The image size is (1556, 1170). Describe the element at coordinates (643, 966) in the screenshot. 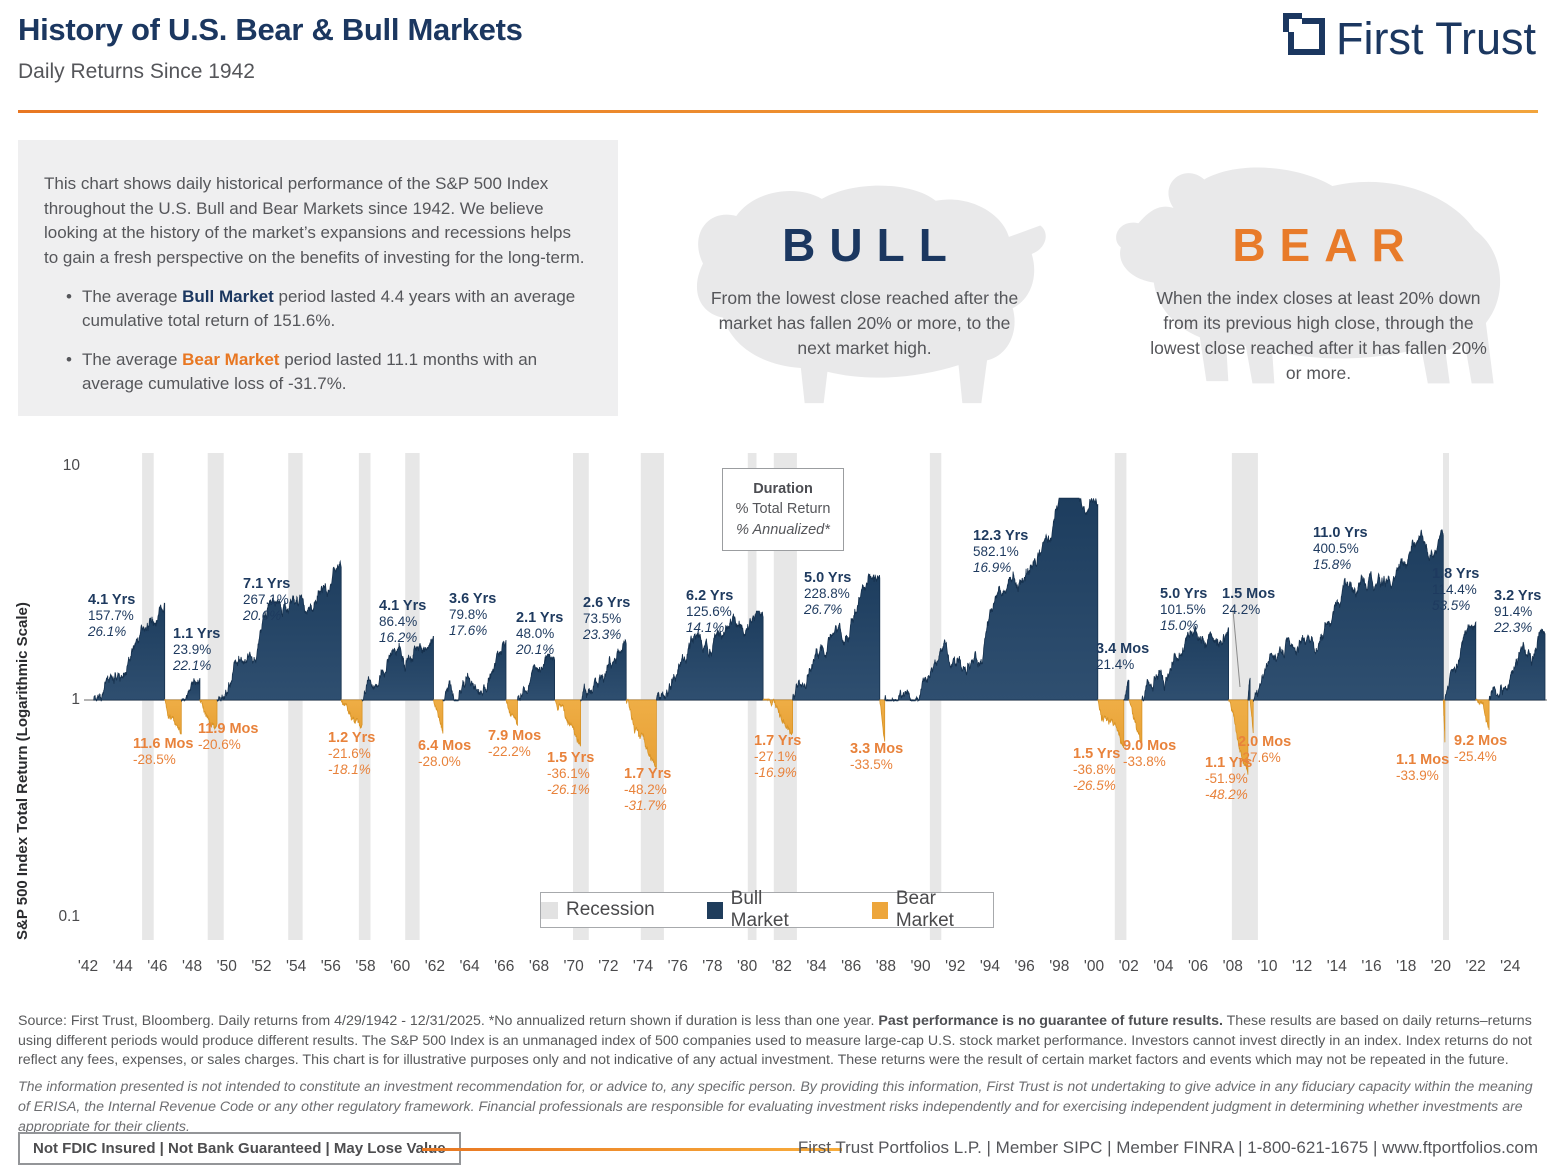

I see `x-axis-tick: '74` at that location.